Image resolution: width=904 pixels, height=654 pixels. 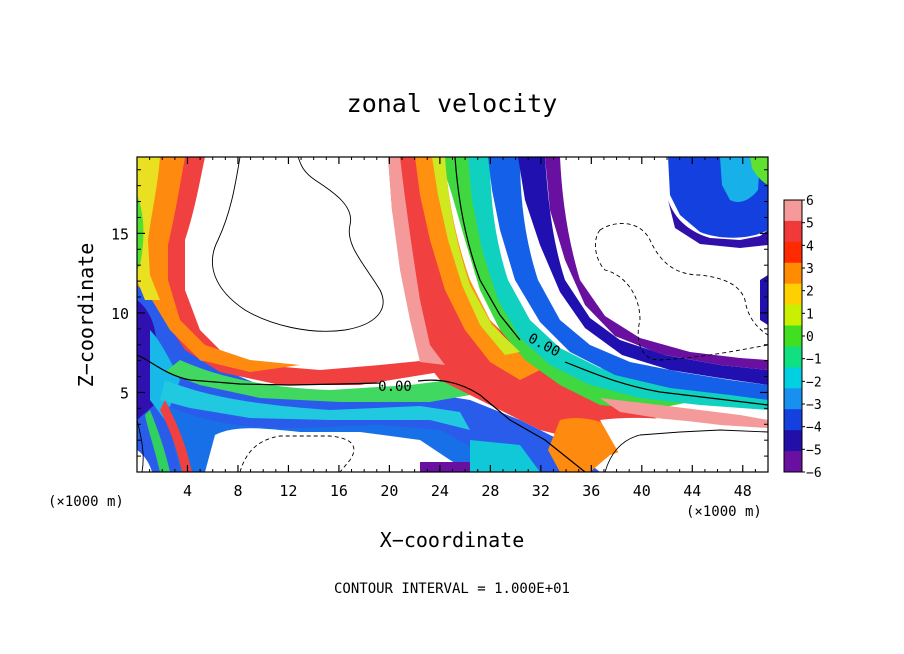 I want to click on colorbar-label: −5, so click(x=814, y=450).